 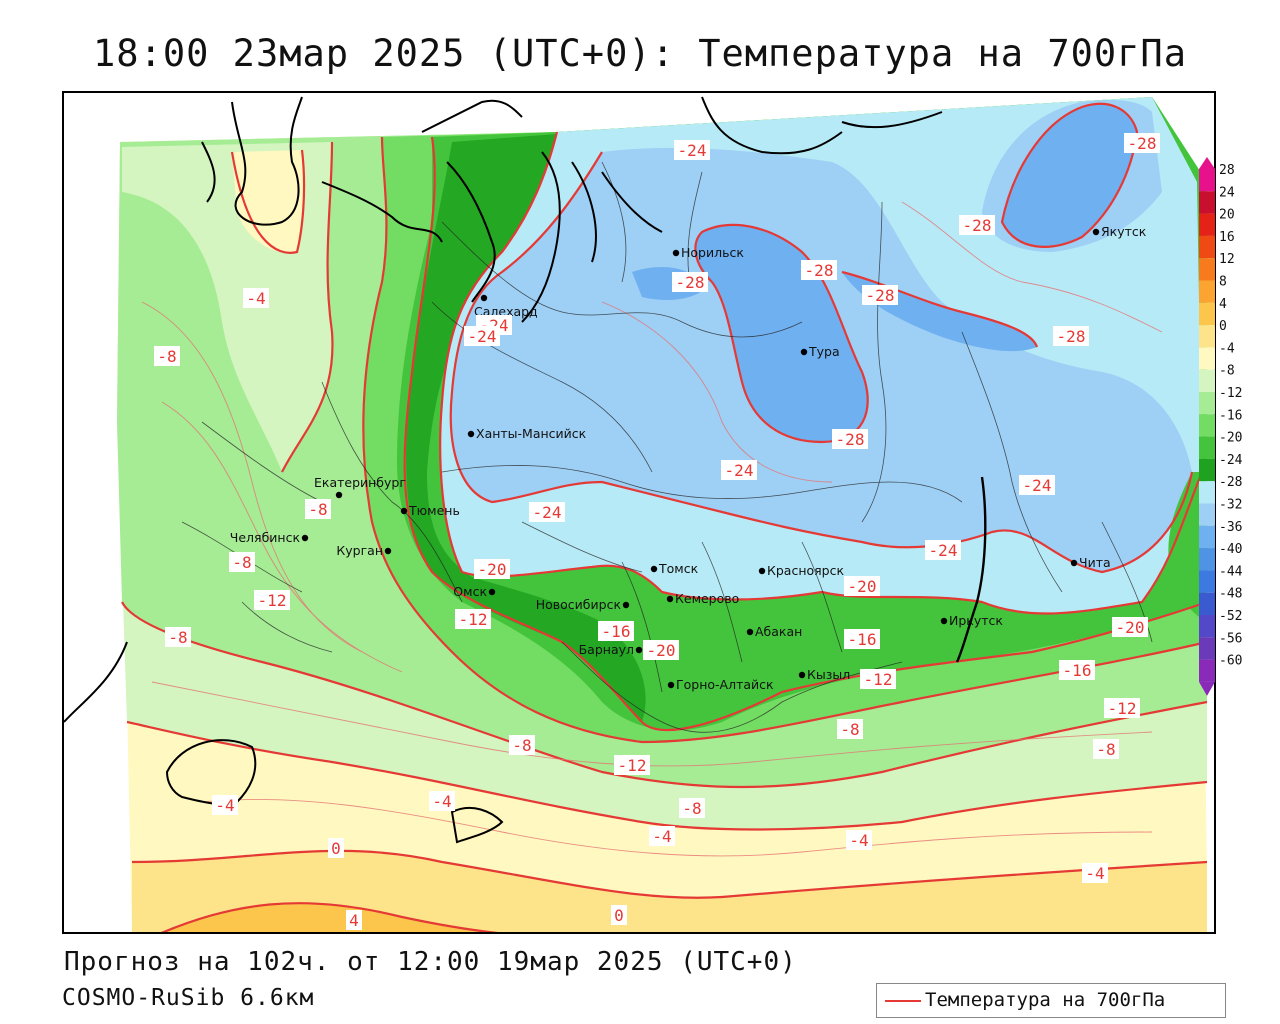 I want to click on line-legend: Температура на 700гПа, so click(x=1051, y=1000).